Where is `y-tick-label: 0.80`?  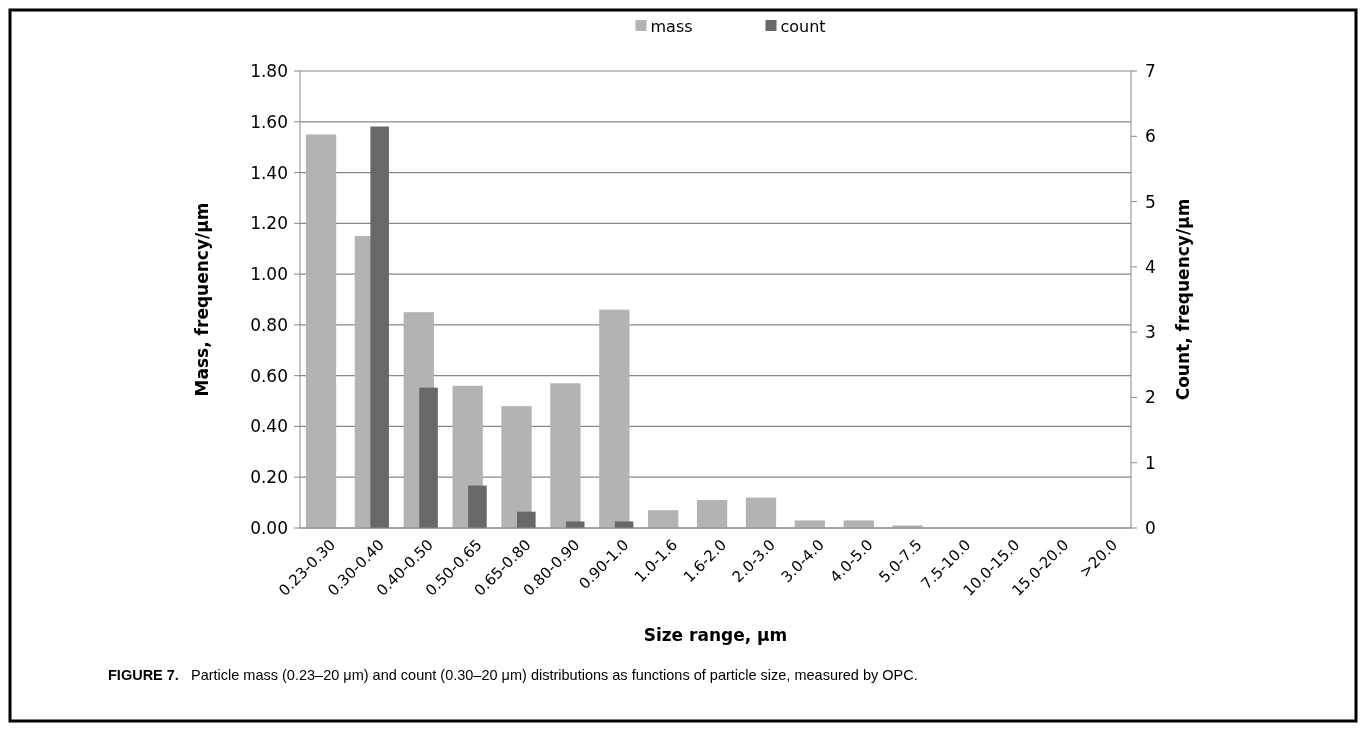 y-tick-label: 0.80 is located at coordinates (269, 324).